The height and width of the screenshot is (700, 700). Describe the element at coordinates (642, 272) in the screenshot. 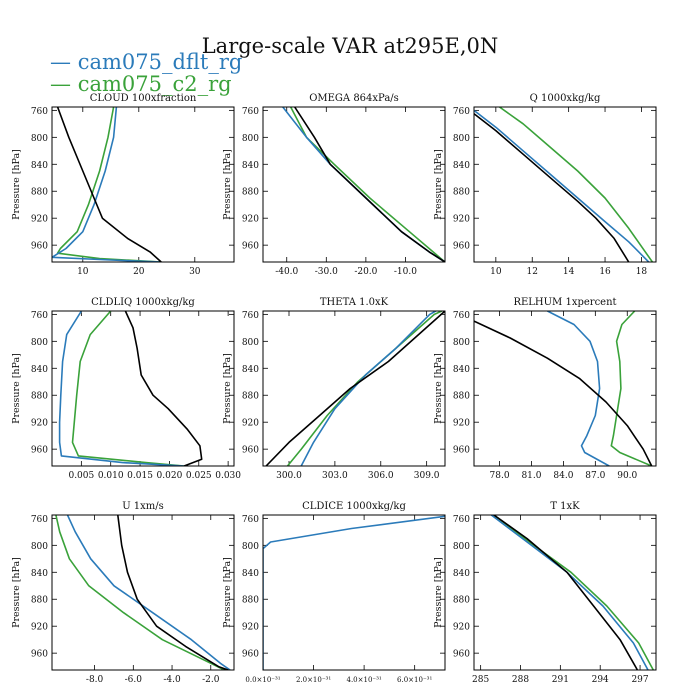

I see `x-tick-label: 18` at that location.